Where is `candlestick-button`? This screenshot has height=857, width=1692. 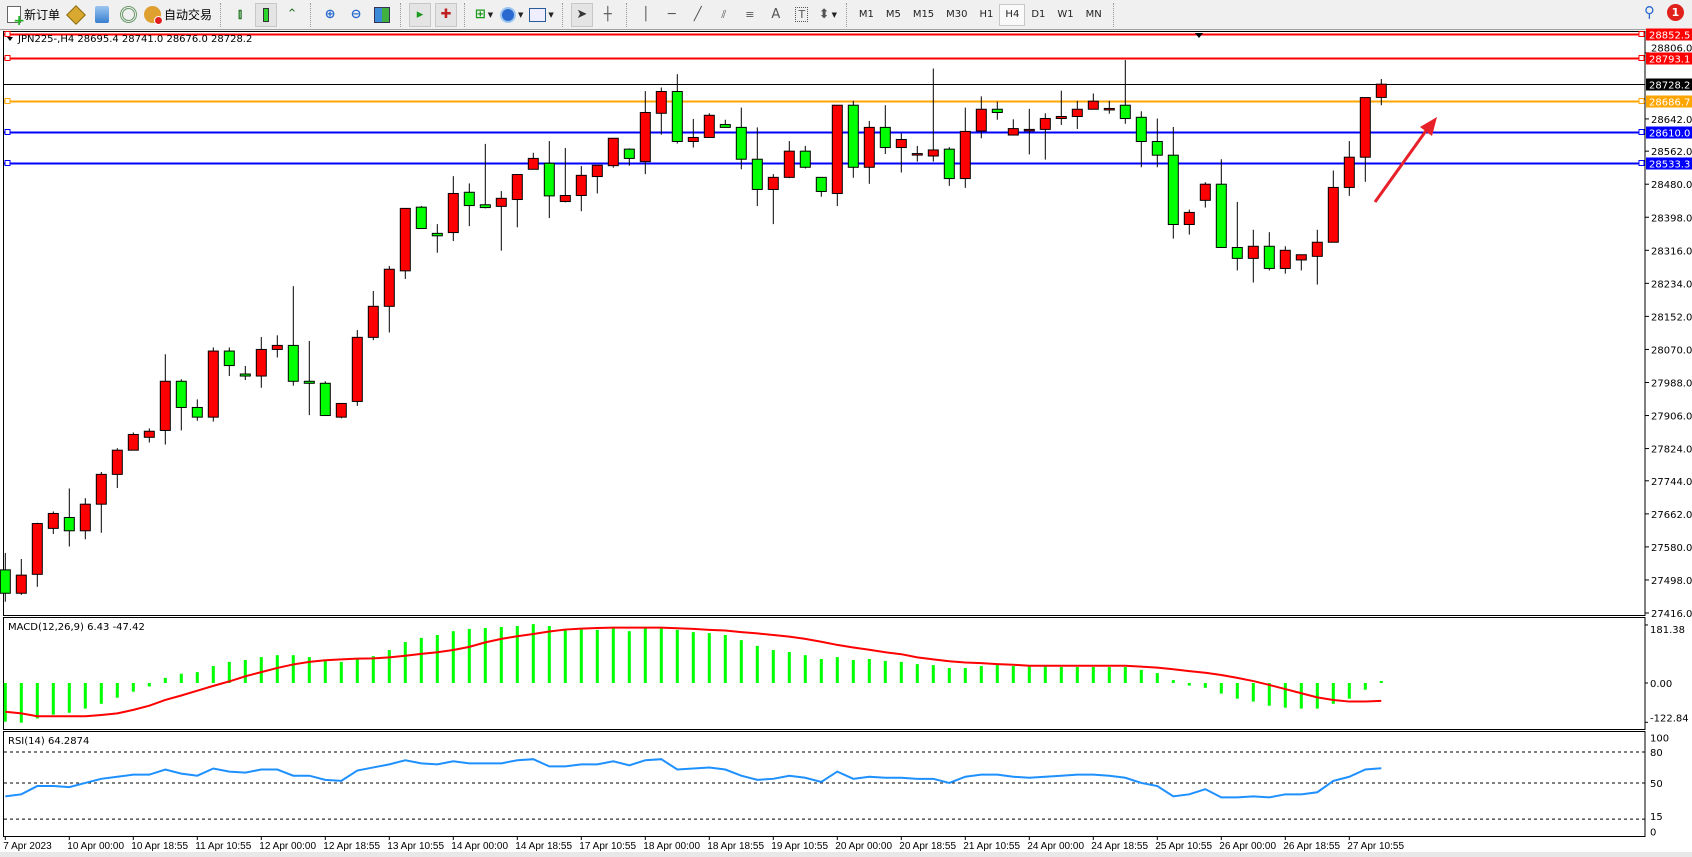
candlestick-button is located at coordinates (266, 14).